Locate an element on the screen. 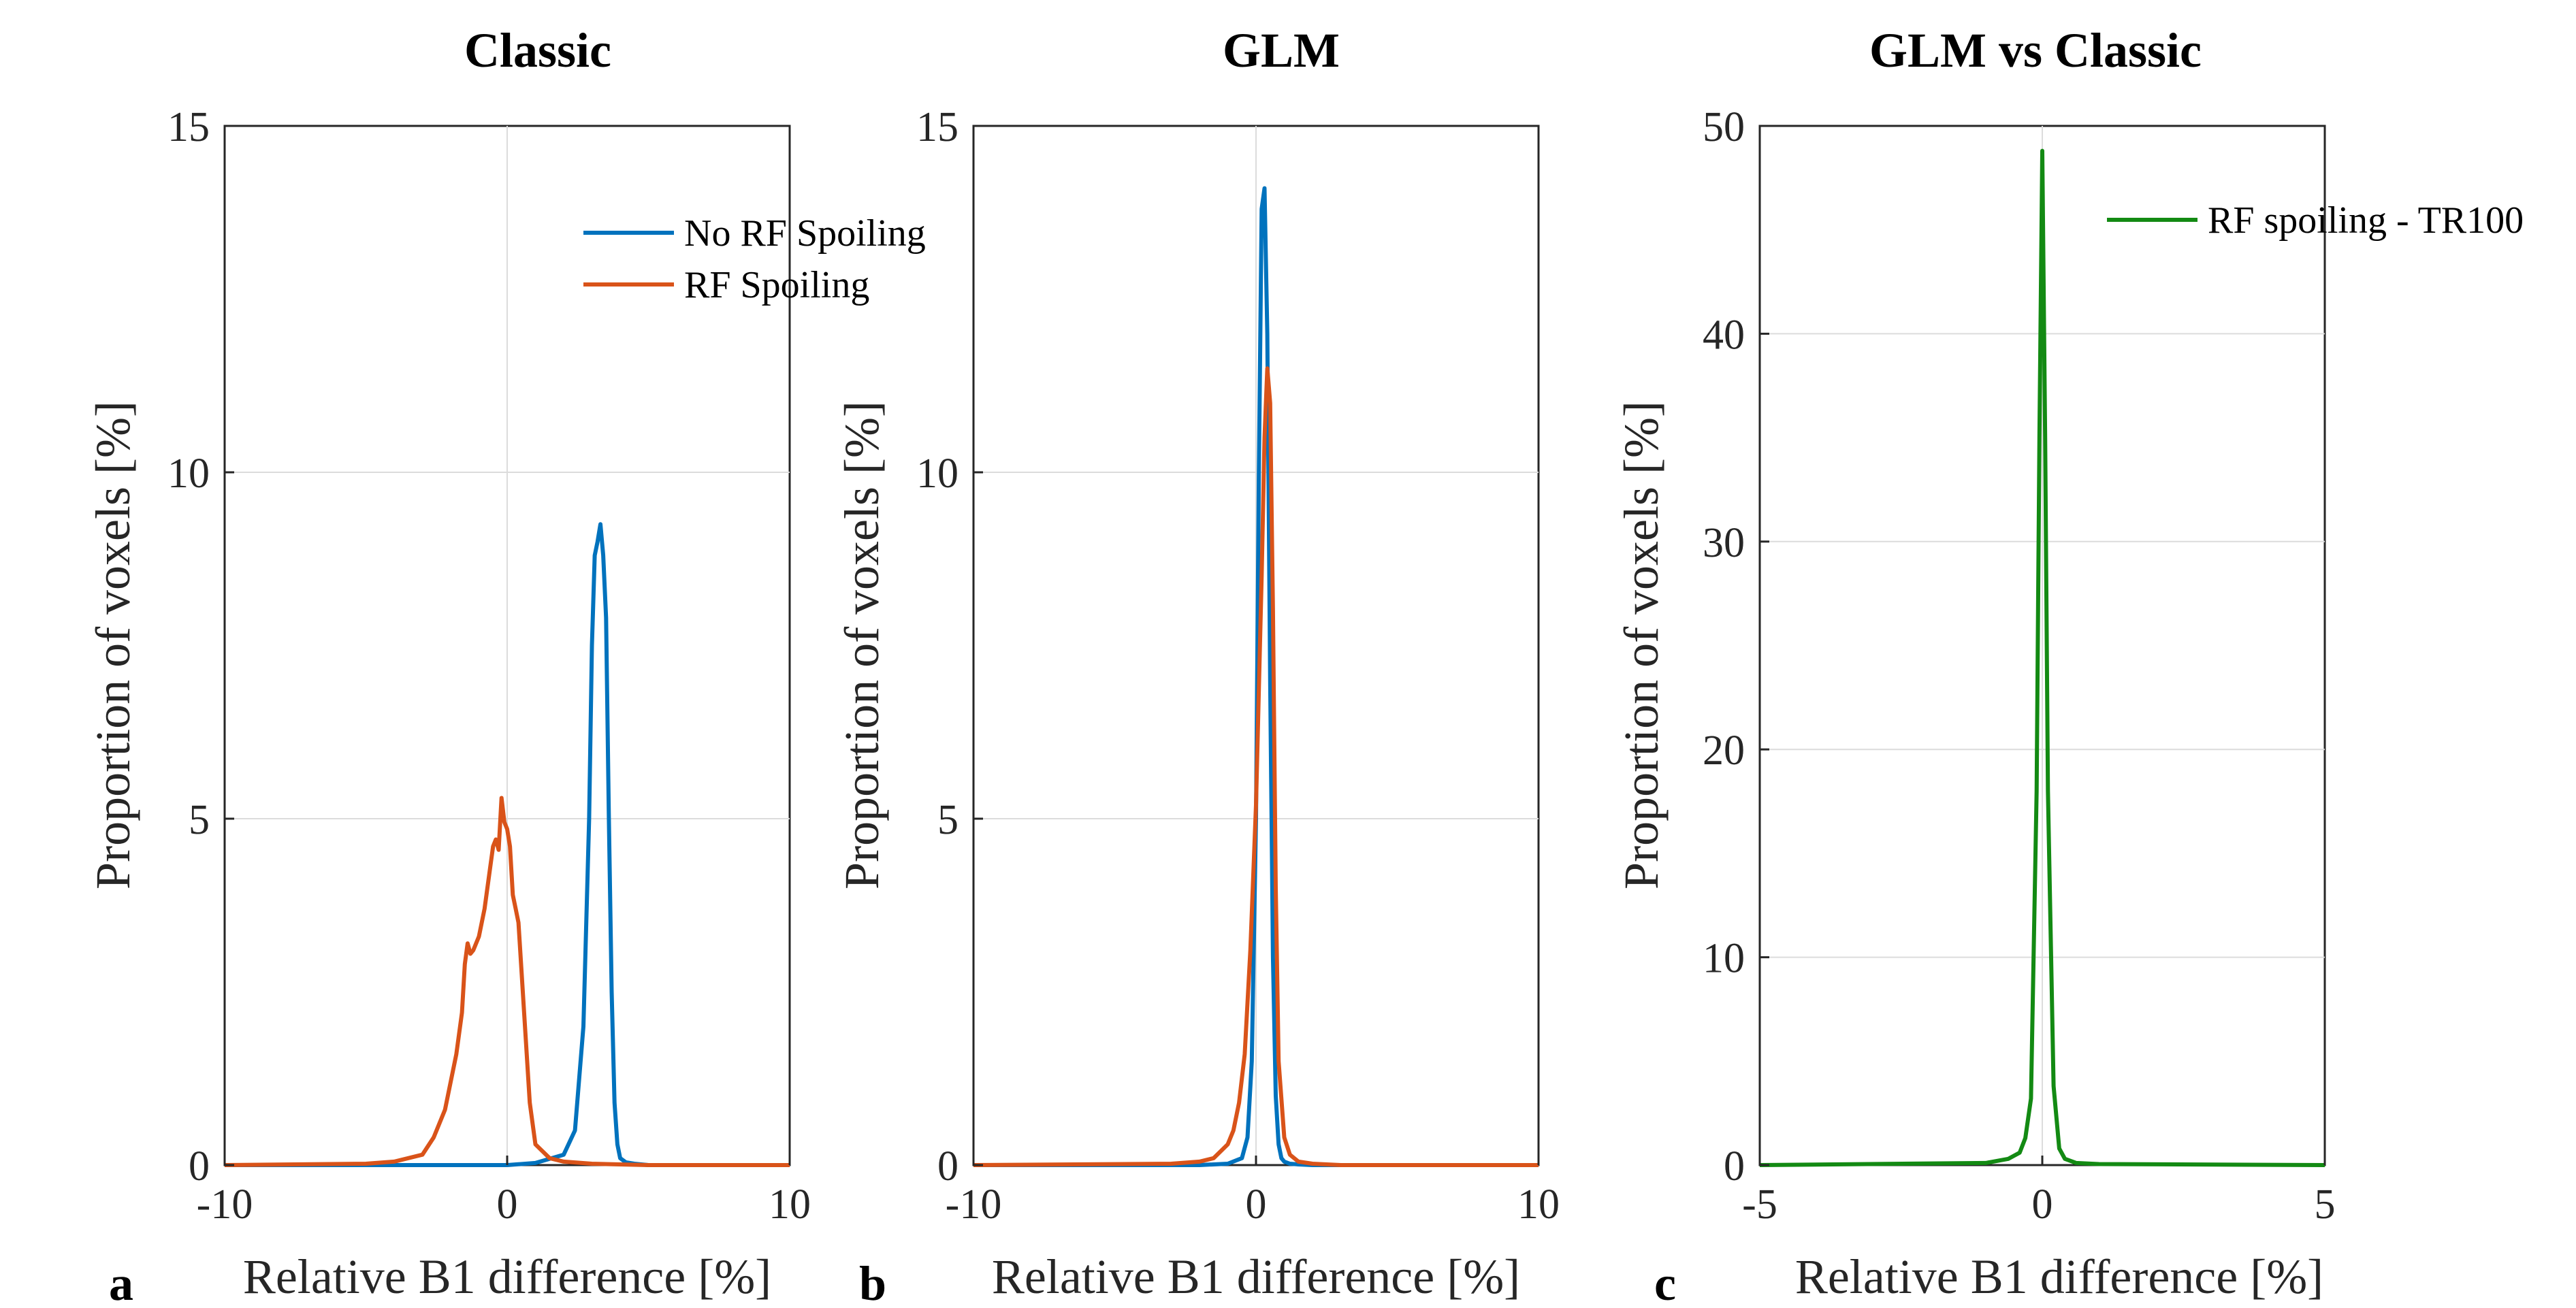 The width and height of the screenshot is (2576, 1308). panel-c-legend: RF spoiling - TR100 is located at coordinates (2315, 220).